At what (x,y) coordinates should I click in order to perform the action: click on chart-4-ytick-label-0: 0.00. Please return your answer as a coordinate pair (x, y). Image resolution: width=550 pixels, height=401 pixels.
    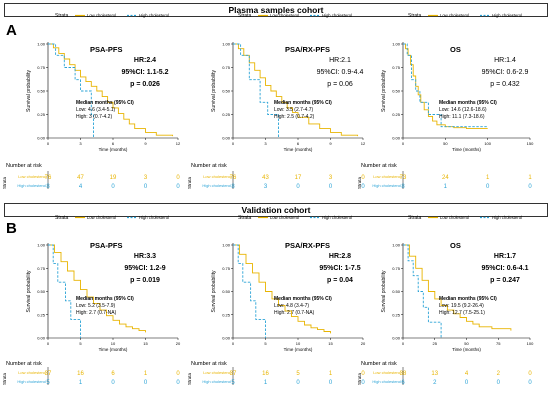
    Looking at the image, I should click on (41, 338).